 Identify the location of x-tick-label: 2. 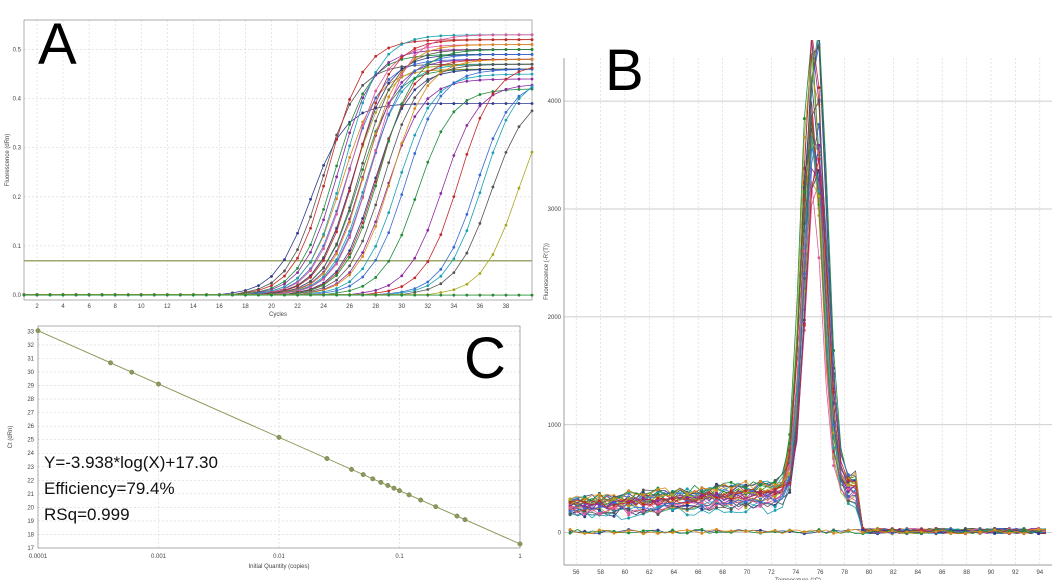
(37, 307).